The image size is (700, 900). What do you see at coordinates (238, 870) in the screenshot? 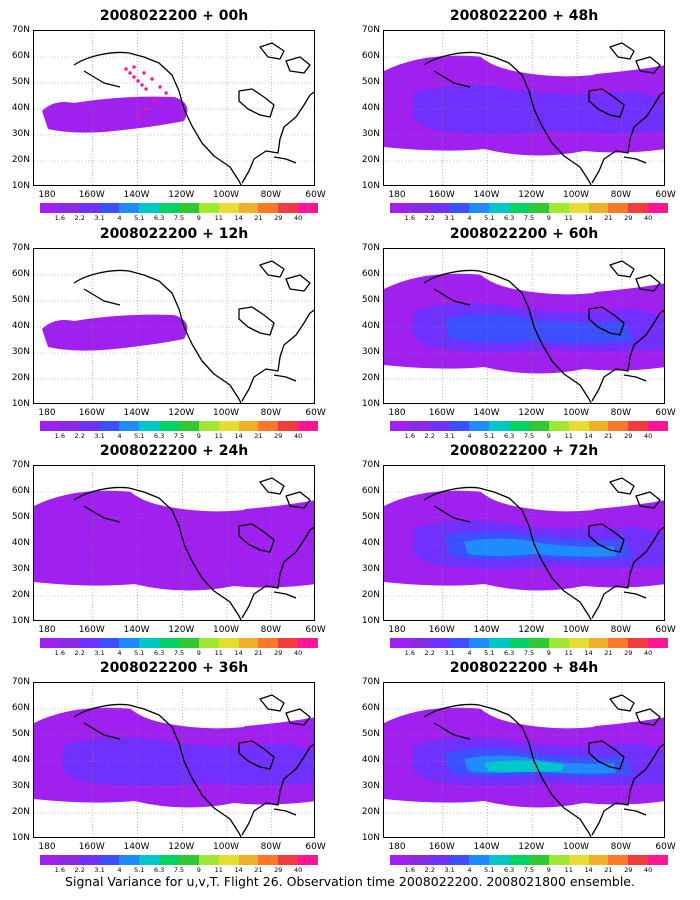
I see `colorbar-label: 14` at bounding box center [238, 870].